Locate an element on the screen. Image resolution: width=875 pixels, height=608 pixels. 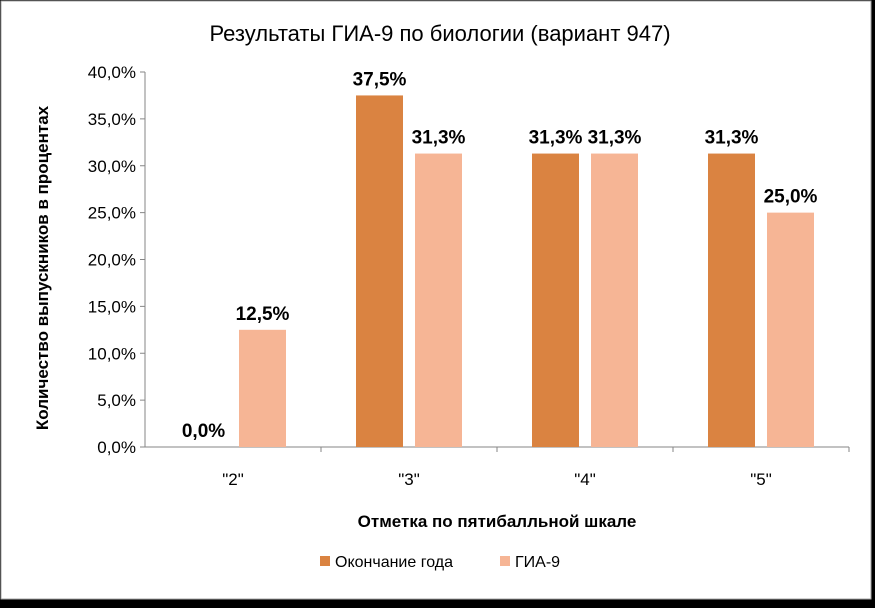
legend-label: ГИА-9 is located at coordinates (537, 562).